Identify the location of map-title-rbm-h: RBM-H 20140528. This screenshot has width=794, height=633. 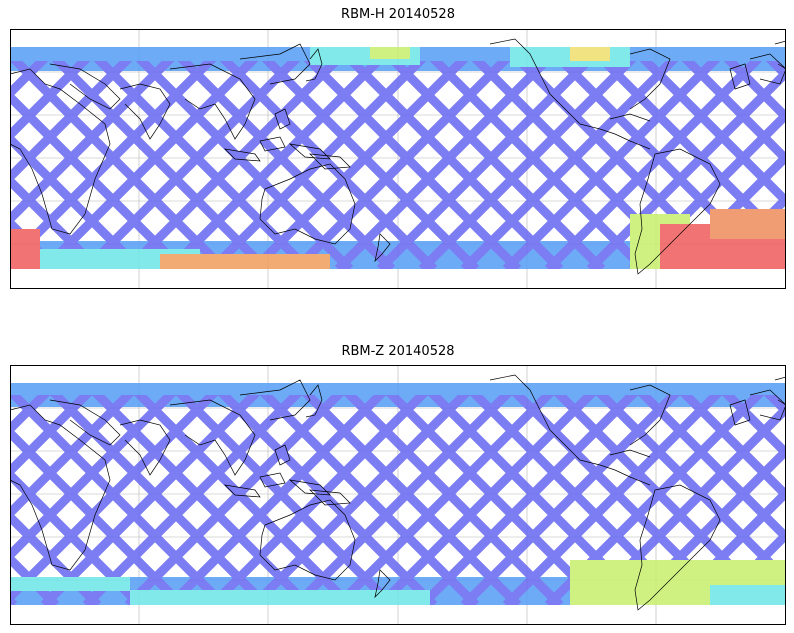
(398, 14).